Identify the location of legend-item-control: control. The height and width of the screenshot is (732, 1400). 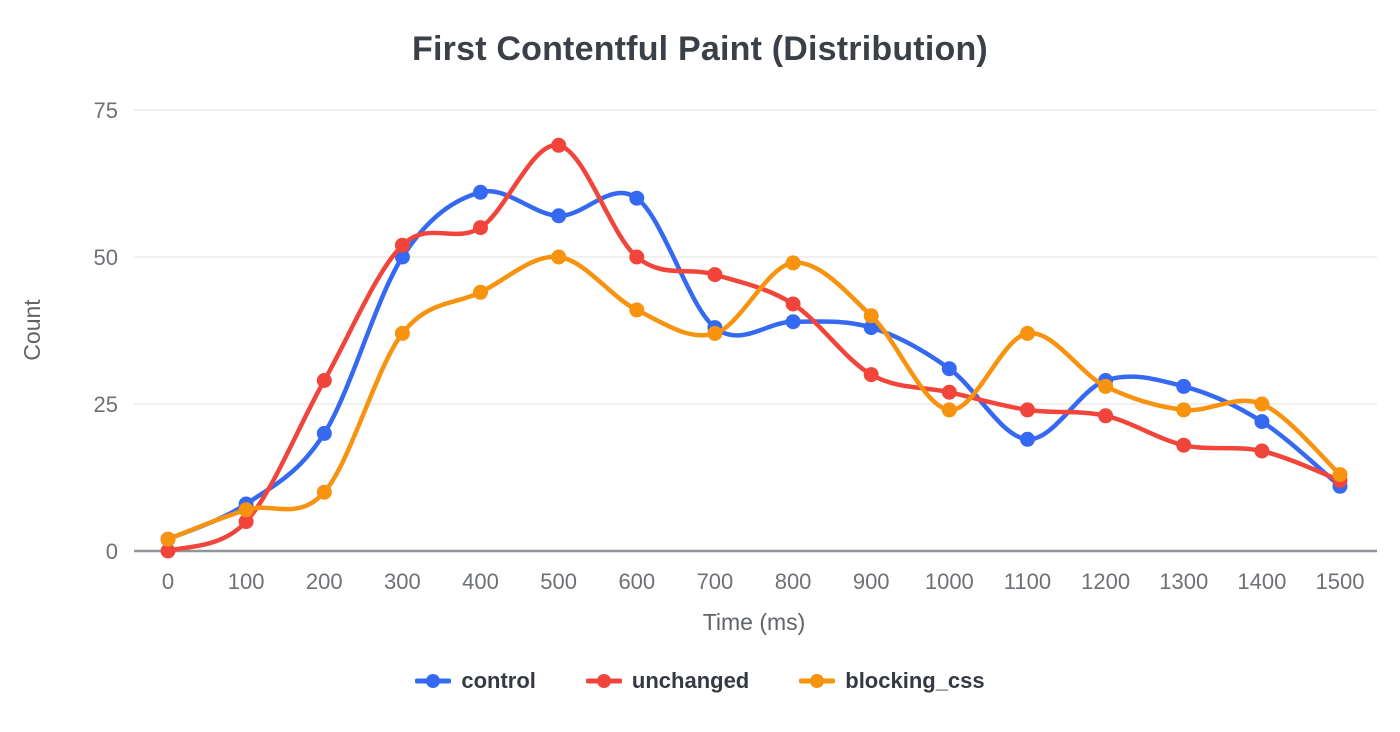
(475, 681).